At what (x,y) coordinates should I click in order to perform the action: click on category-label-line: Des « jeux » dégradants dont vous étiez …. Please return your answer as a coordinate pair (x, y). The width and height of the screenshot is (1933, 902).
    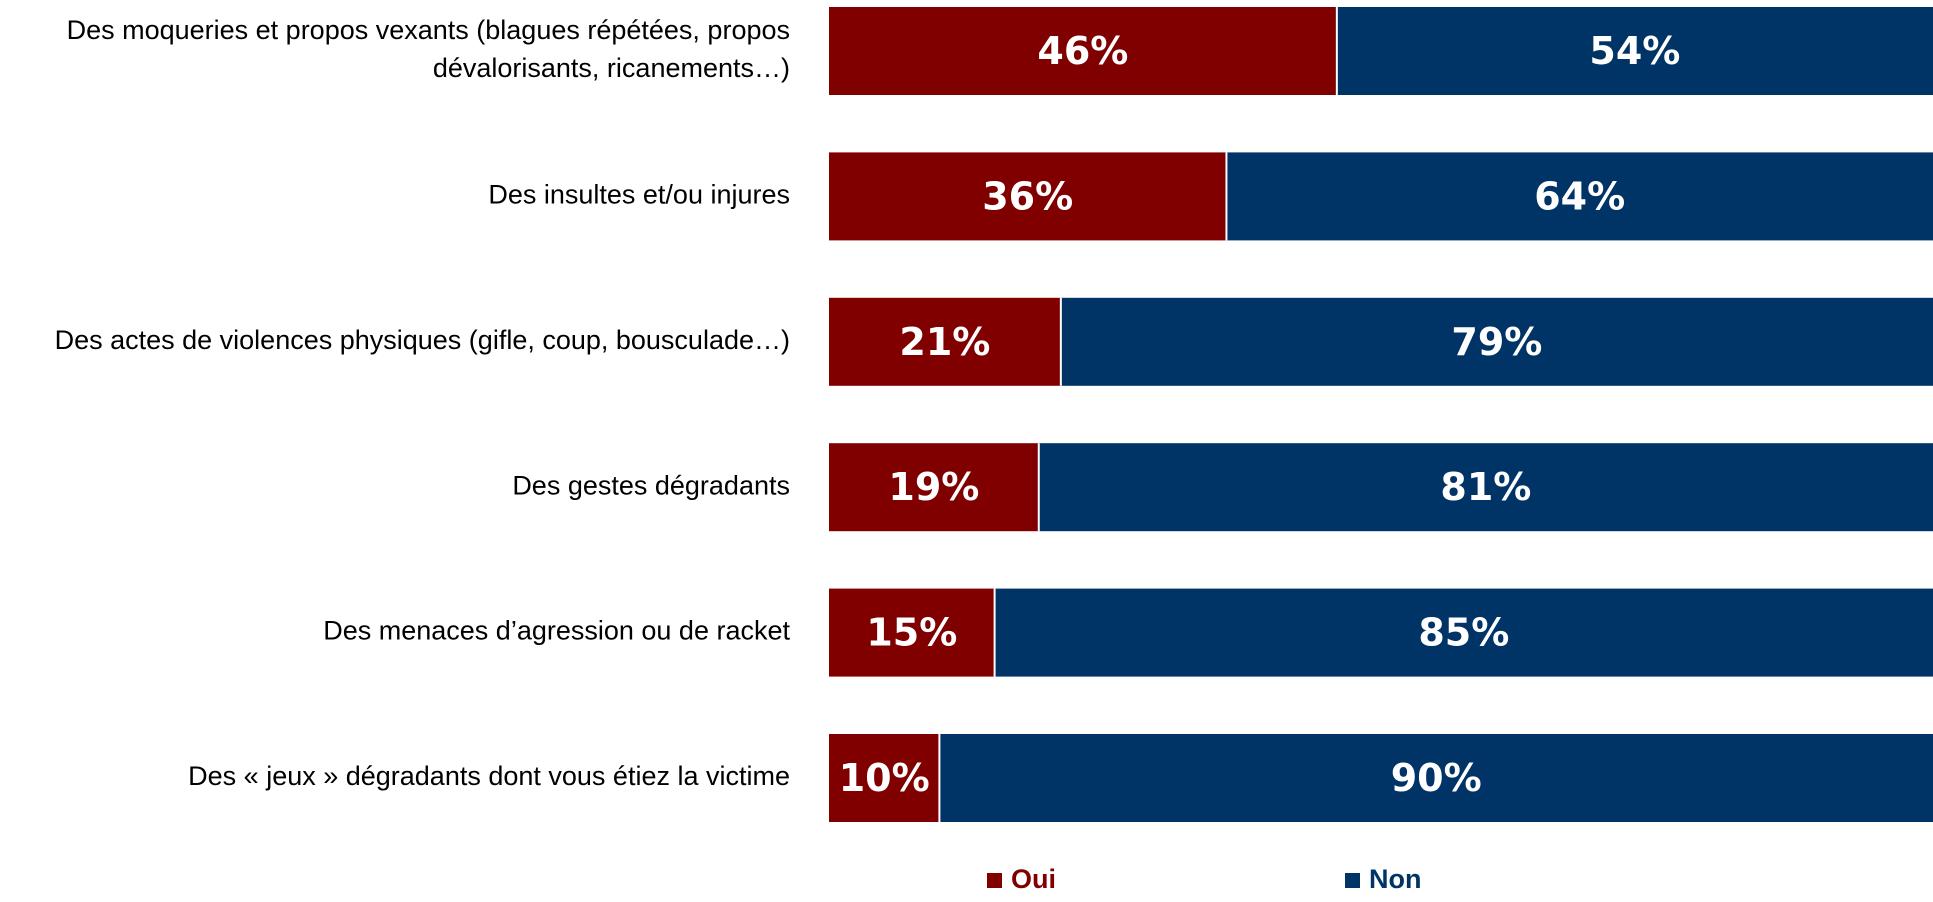
    Looking at the image, I should click on (489, 776).